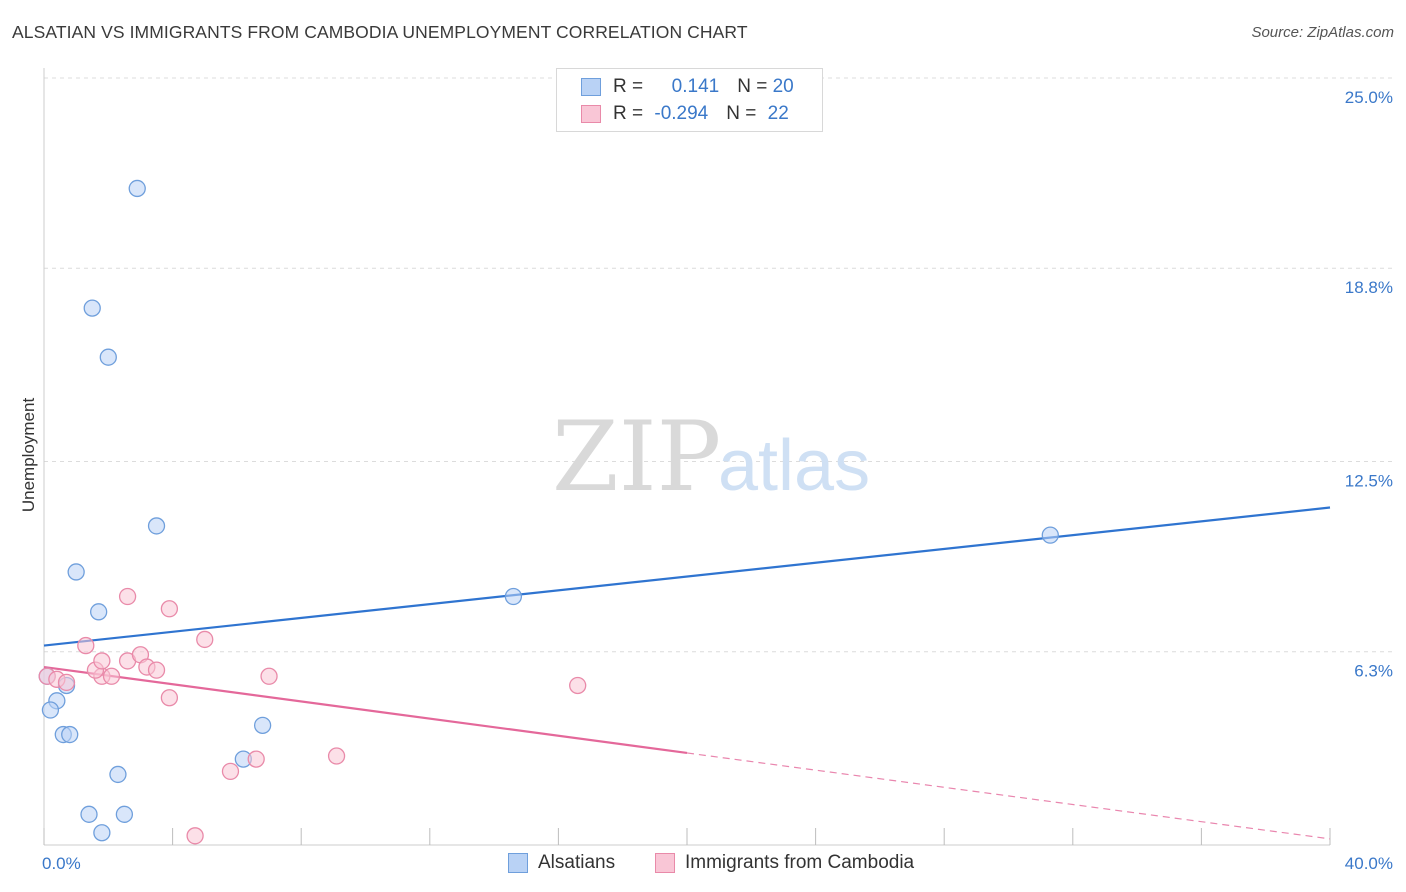 The image size is (1406, 892). What do you see at coordinates (1322, 32) in the screenshot?
I see `source-label: Source: ZipAtlas.com` at bounding box center [1322, 32].